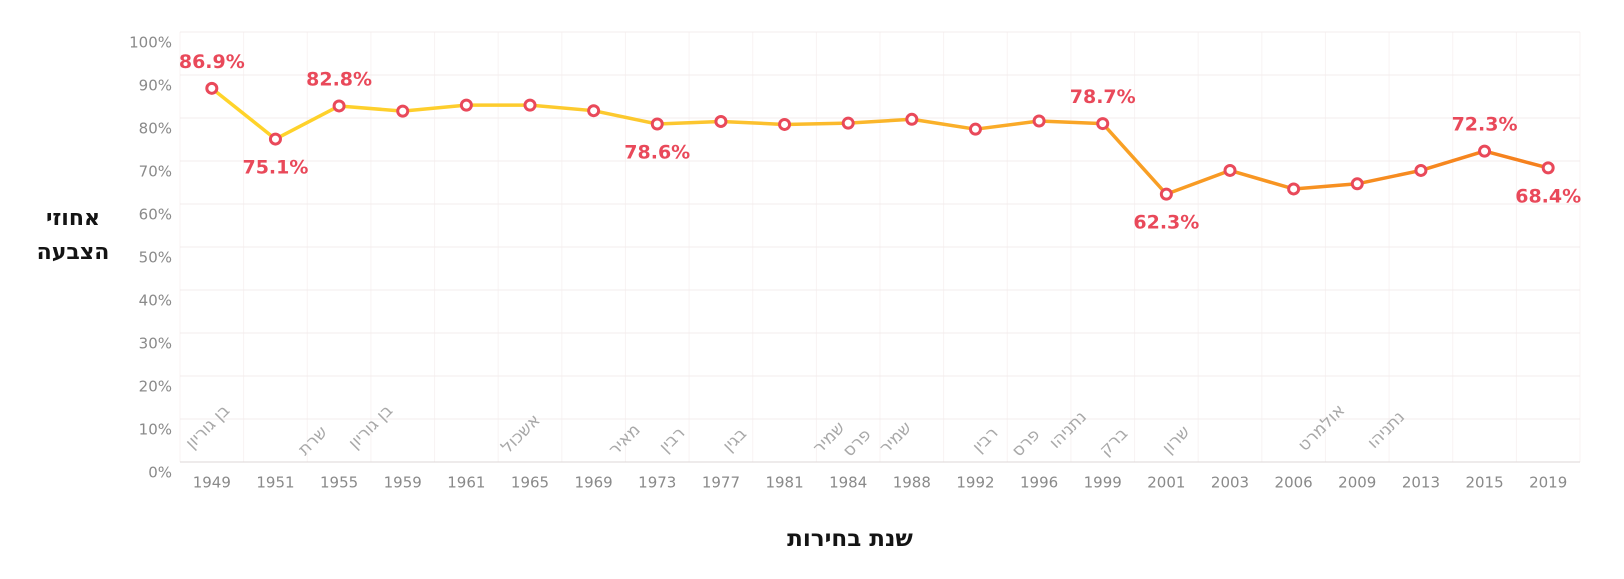 The height and width of the screenshot is (579, 1624). What do you see at coordinates (1166, 223) in the screenshot?
I see `point-value-label: 62.3%` at bounding box center [1166, 223].